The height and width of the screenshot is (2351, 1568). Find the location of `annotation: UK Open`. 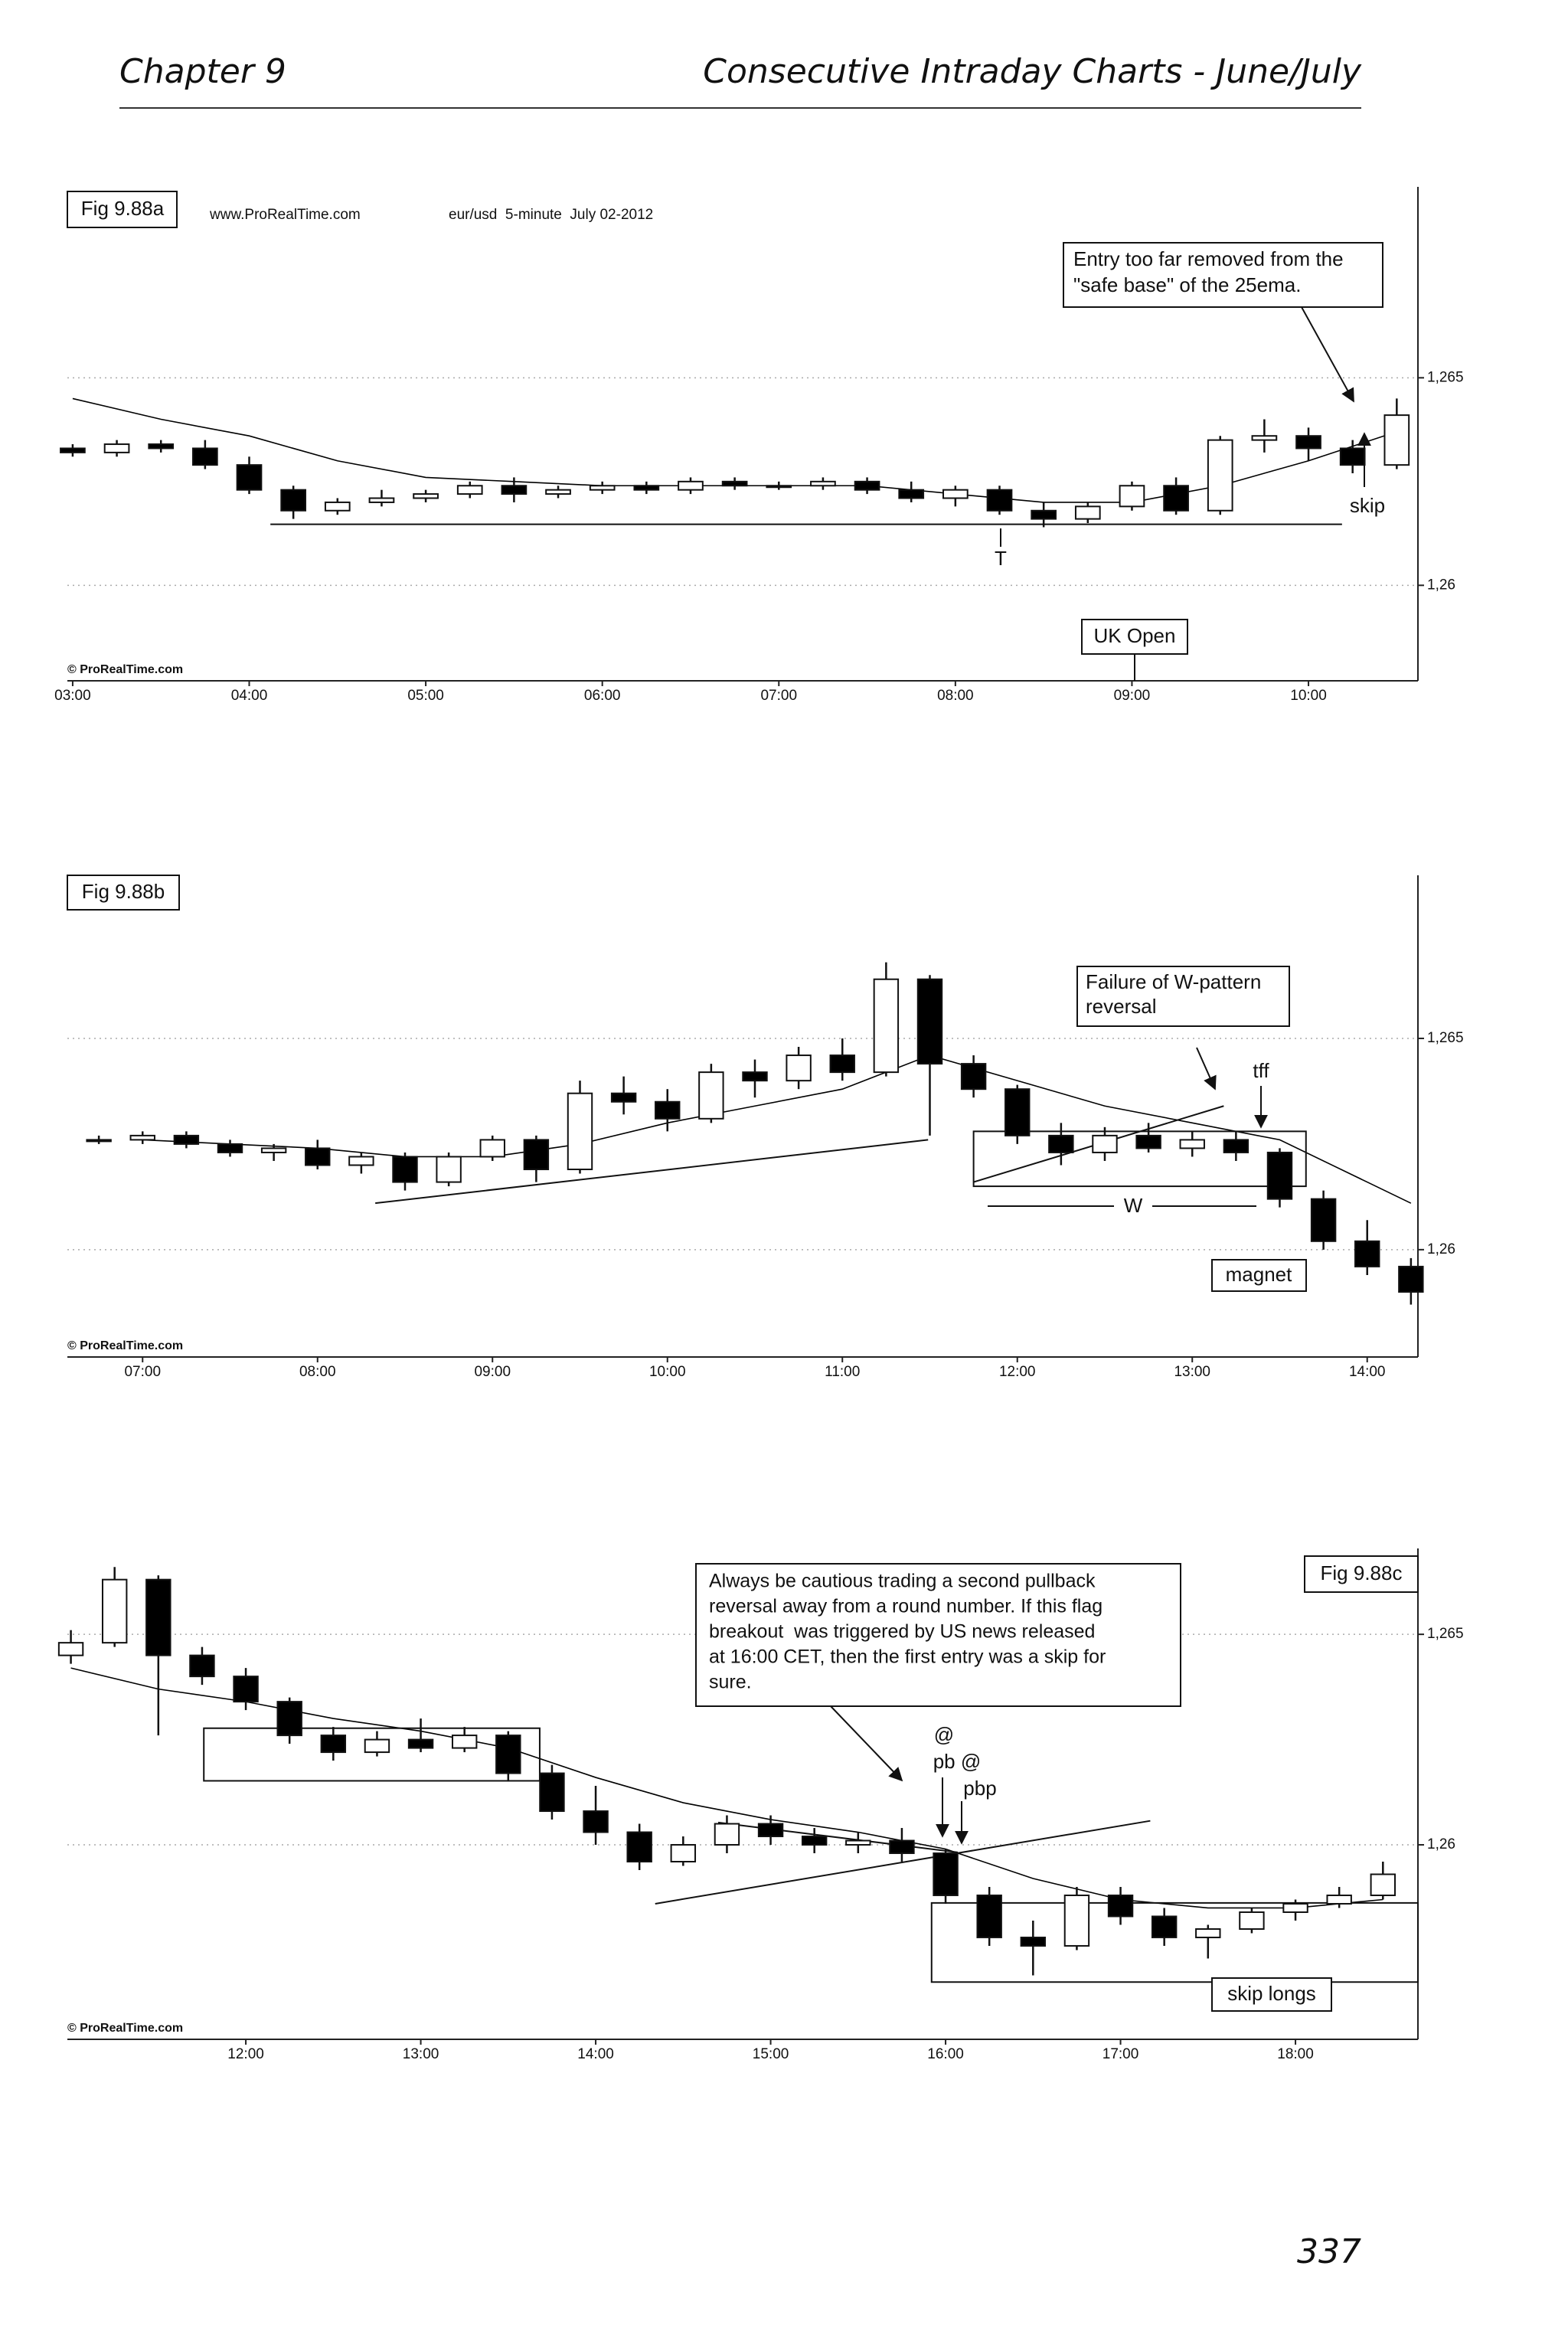

annotation: UK Open is located at coordinates (1135, 636).